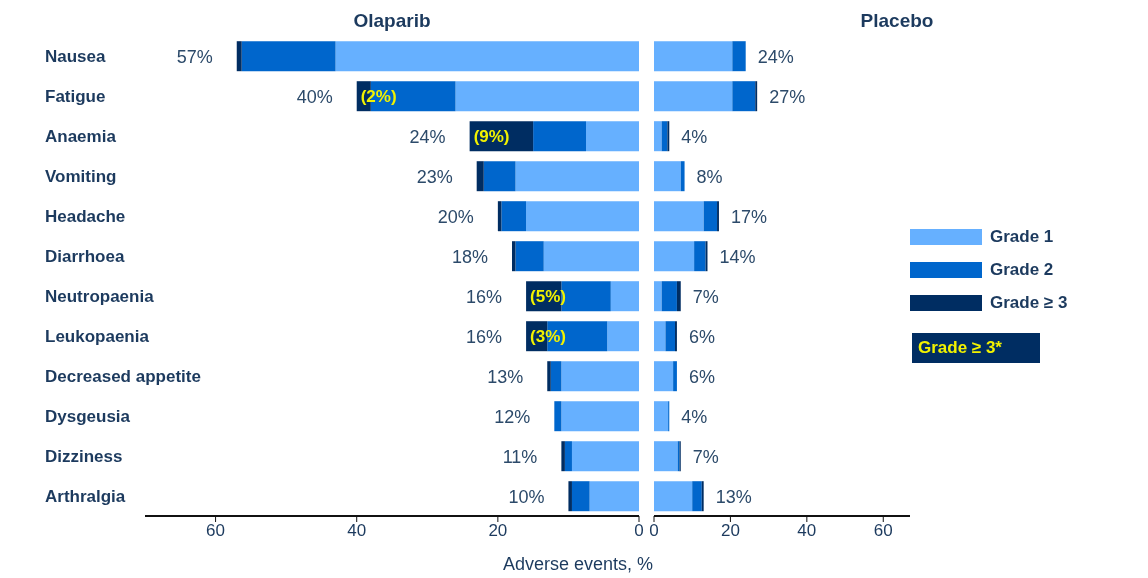  What do you see at coordinates (85, 256) in the screenshot?
I see `y-tick-label: Diarrhoea` at bounding box center [85, 256].